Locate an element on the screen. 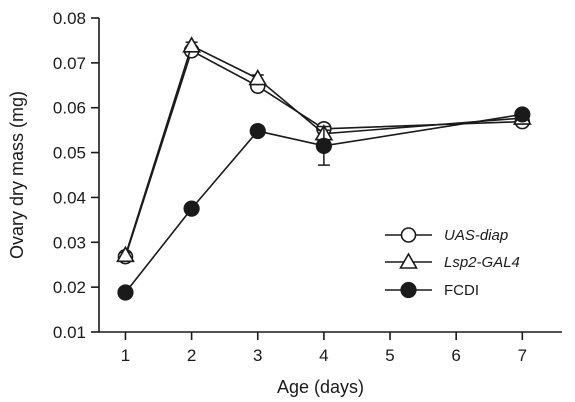 The width and height of the screenshot is (575, 402). x-tick-label: 1 is located at coordinates (125, 355).